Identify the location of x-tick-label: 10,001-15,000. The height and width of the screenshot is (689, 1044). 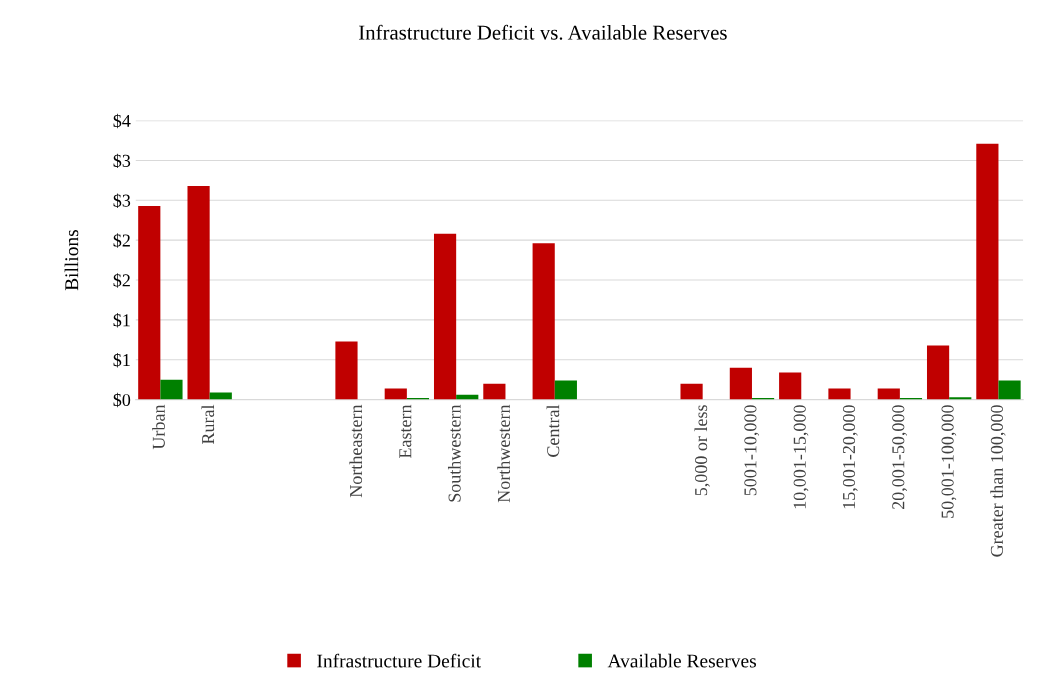
(801, 457).